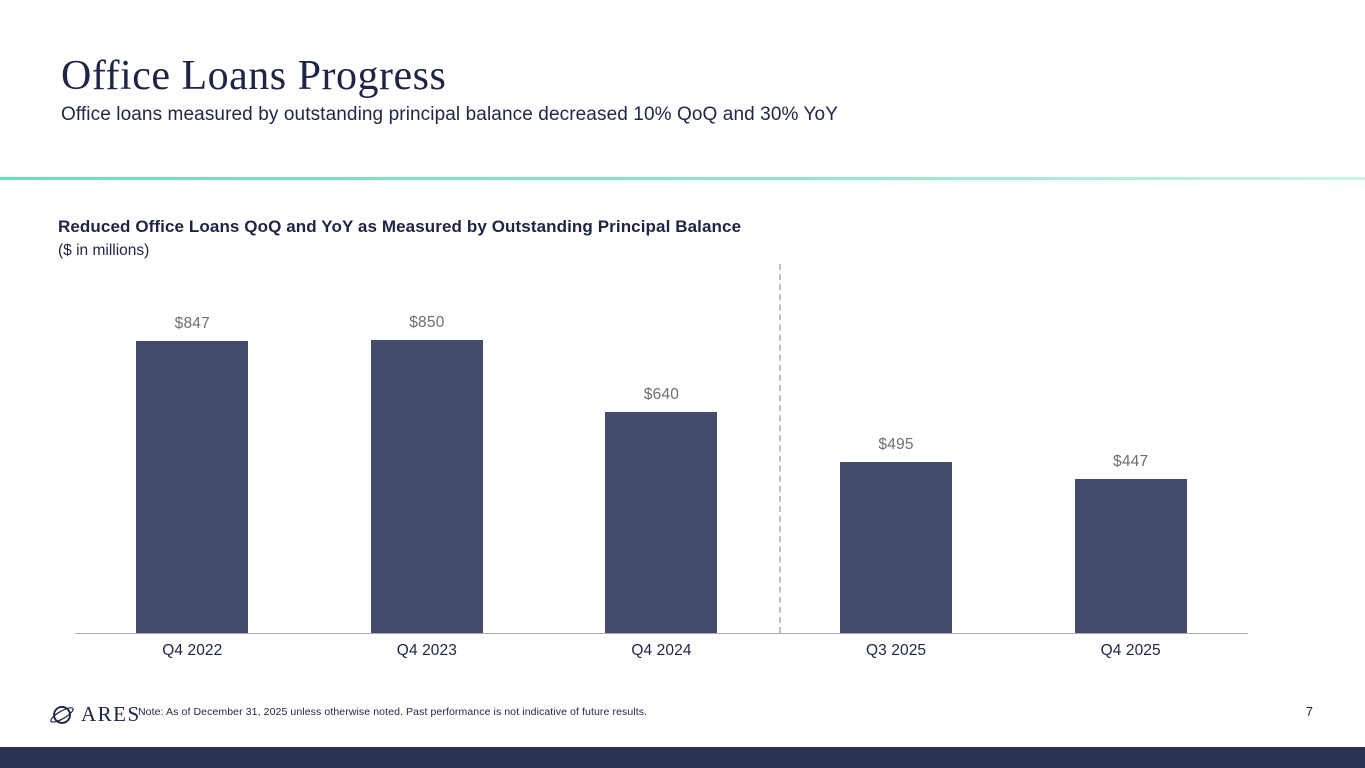  Describe the element at coordinates (192, 323) in the screenshot. I see `bar-value-label: $847` at that location.